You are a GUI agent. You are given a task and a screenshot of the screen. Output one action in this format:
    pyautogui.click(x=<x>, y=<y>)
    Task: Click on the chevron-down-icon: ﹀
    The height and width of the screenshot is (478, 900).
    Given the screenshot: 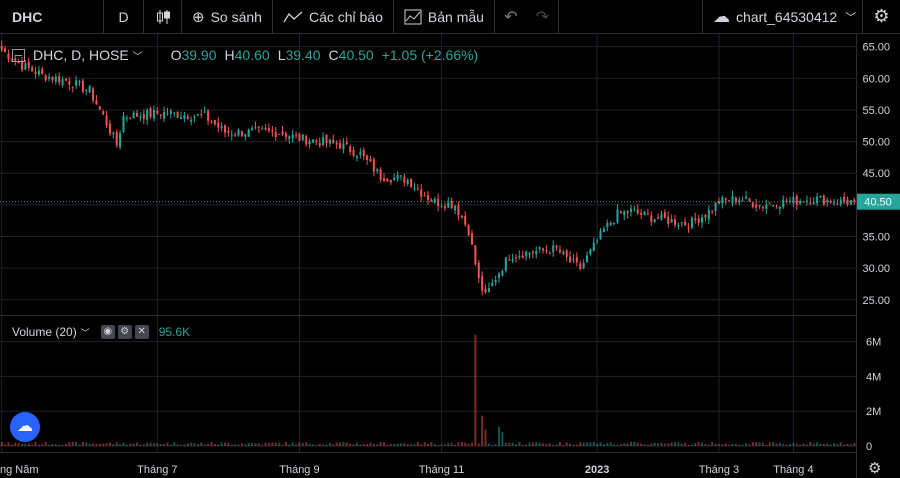 What is the action you would take?
    pyautogui.click(x=851, y=17)
    